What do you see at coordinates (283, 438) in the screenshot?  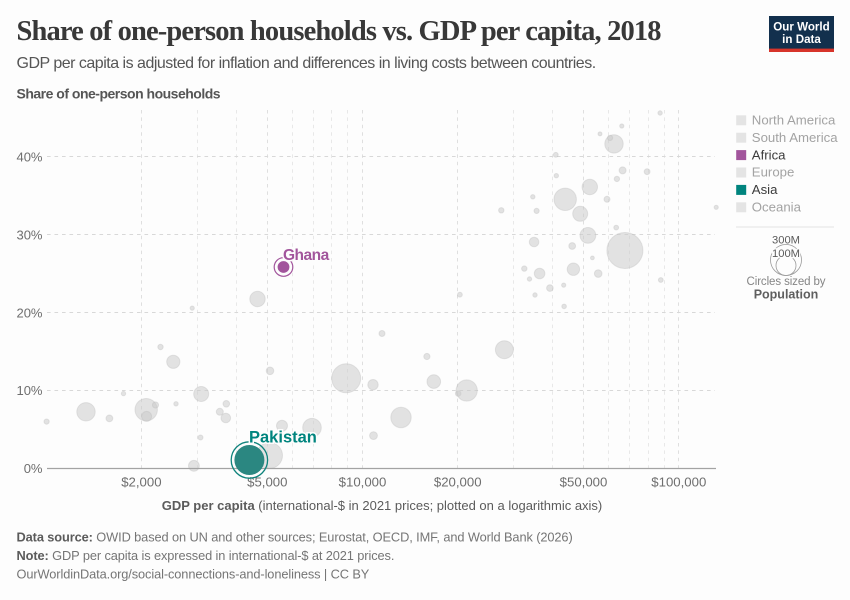 I see `svg-text: Pakistan` at bounding box center [283, 438].